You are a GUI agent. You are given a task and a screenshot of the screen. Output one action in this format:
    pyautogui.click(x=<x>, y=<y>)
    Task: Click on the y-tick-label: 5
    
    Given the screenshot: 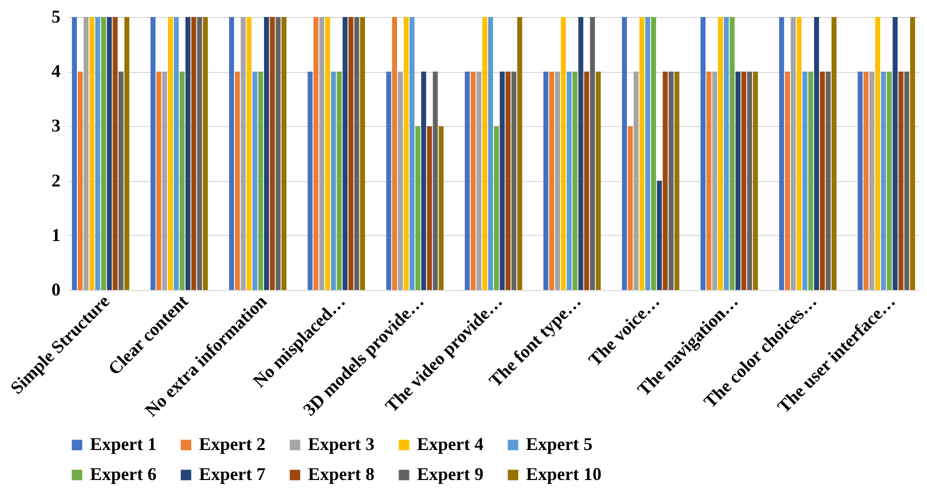 What is the action you would take?
    pyautogui.click(x=56, y=16)
    